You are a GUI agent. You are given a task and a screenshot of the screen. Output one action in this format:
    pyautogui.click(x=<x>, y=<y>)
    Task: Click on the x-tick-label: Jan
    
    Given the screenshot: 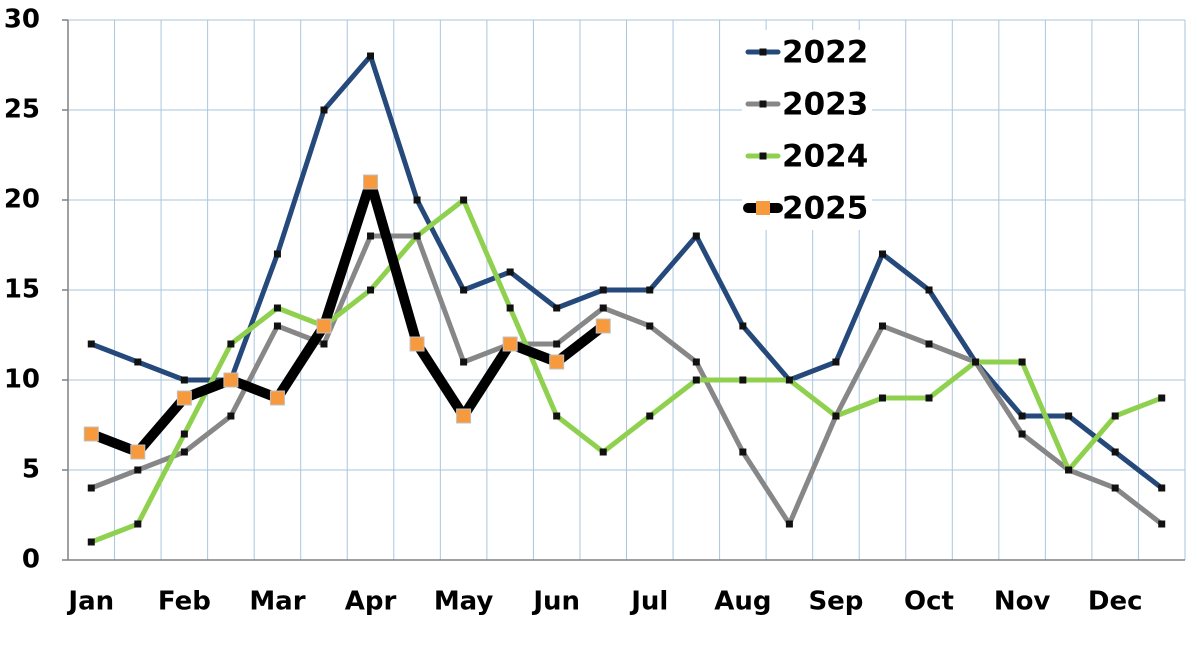 What is the action you would take?
    pyautogui.click(x=90, y=602)
    